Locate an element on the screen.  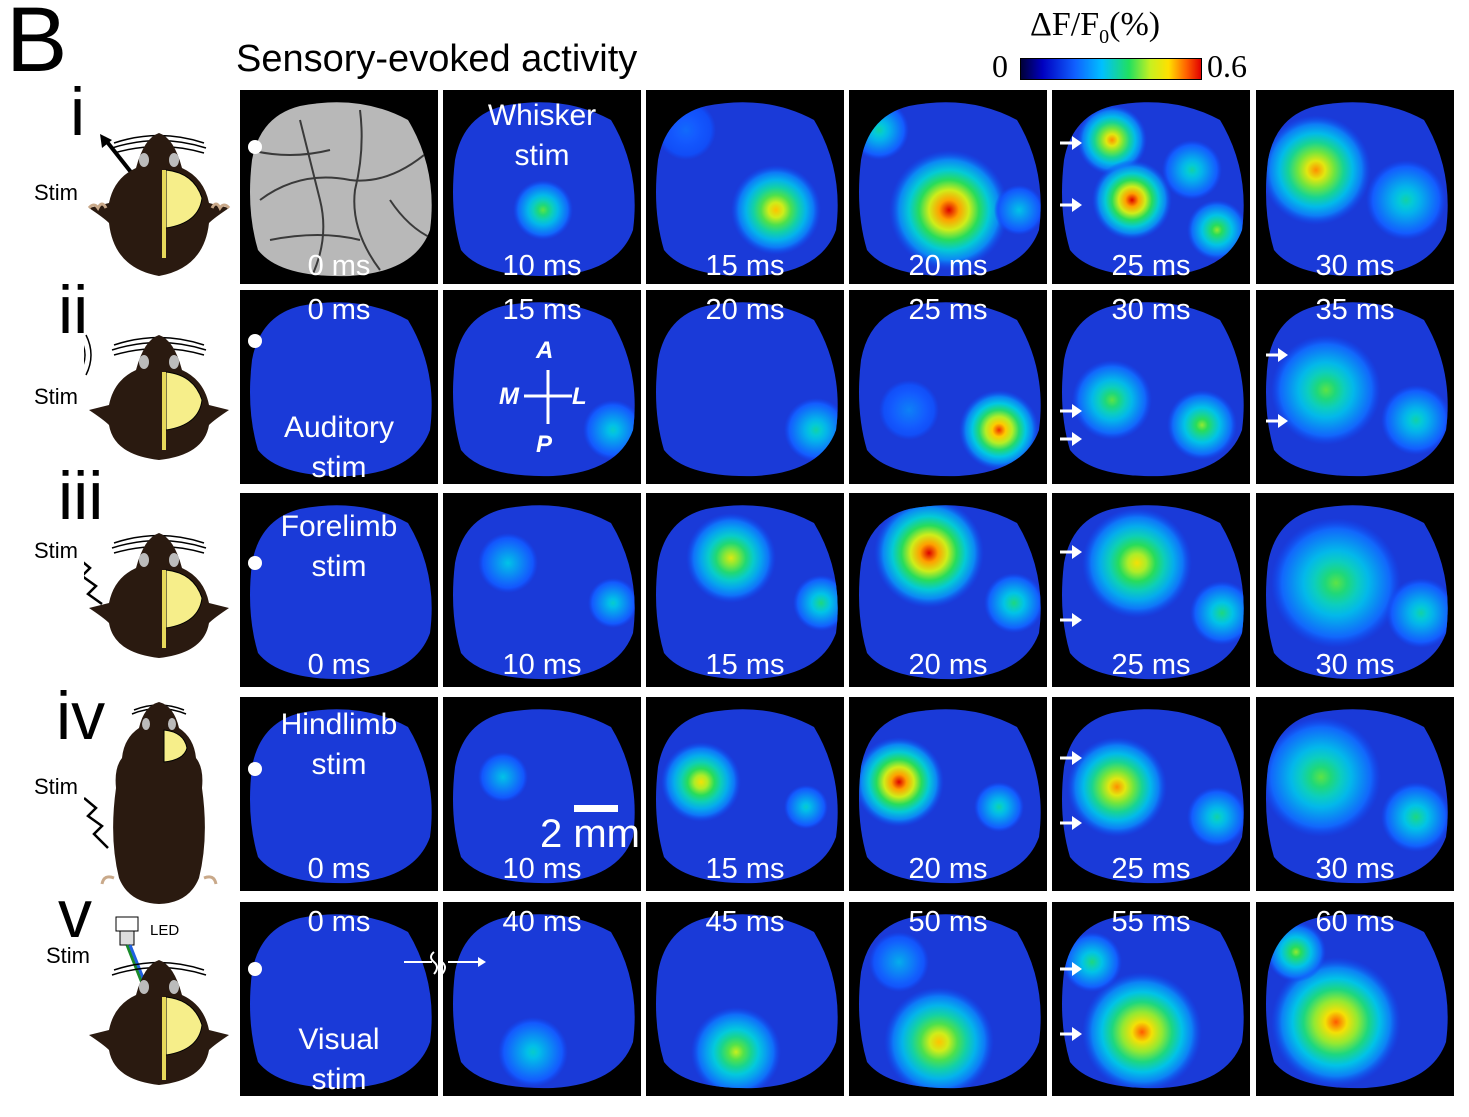
row-numeral-i: i is located at coordinates (78, 112).